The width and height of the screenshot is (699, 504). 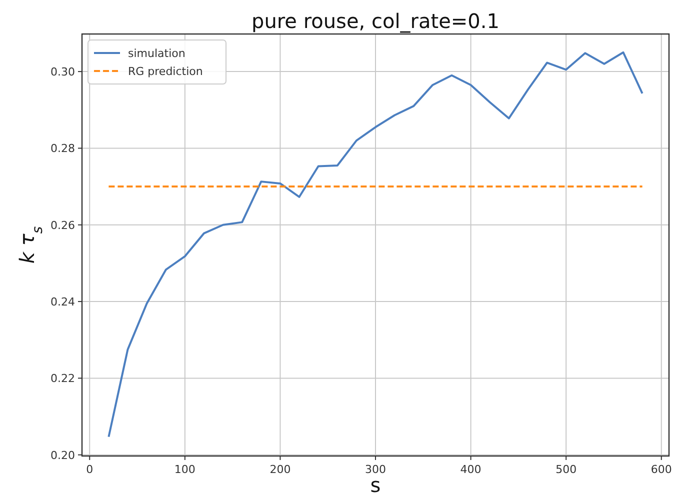 I want to click on y-tick-label: 0.26, so click(x=62, y=225).